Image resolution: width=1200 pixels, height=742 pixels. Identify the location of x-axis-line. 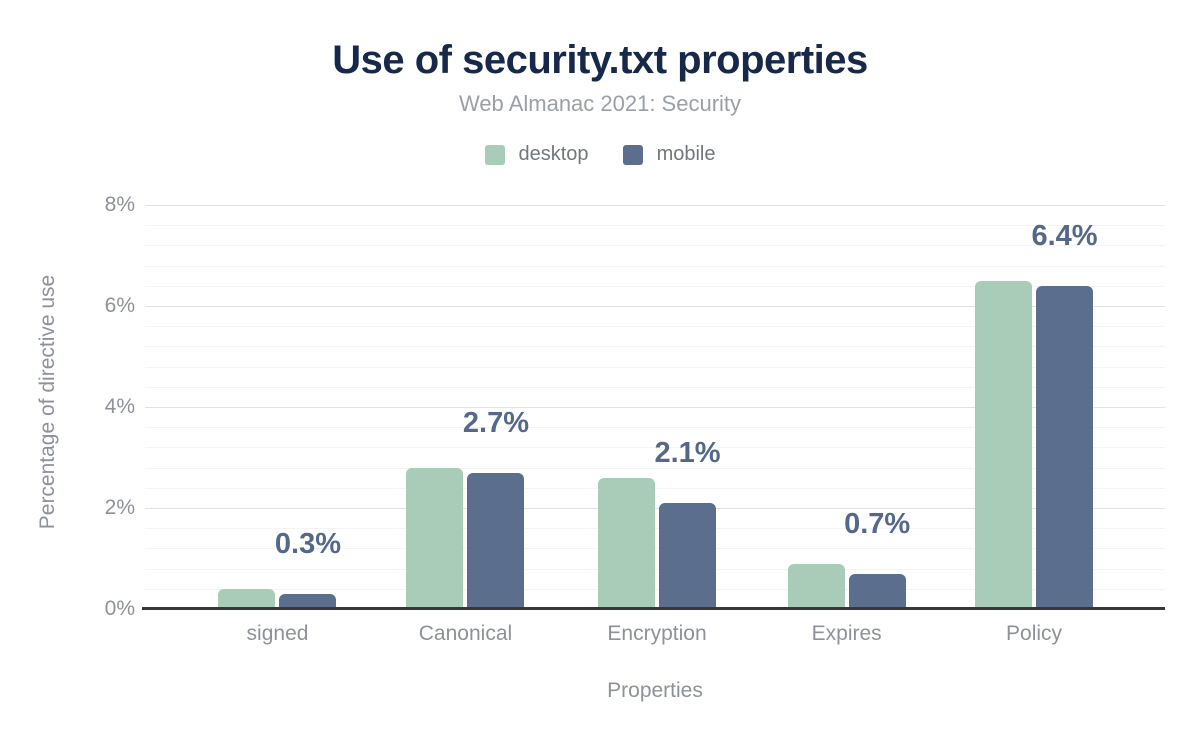
(653, 608).